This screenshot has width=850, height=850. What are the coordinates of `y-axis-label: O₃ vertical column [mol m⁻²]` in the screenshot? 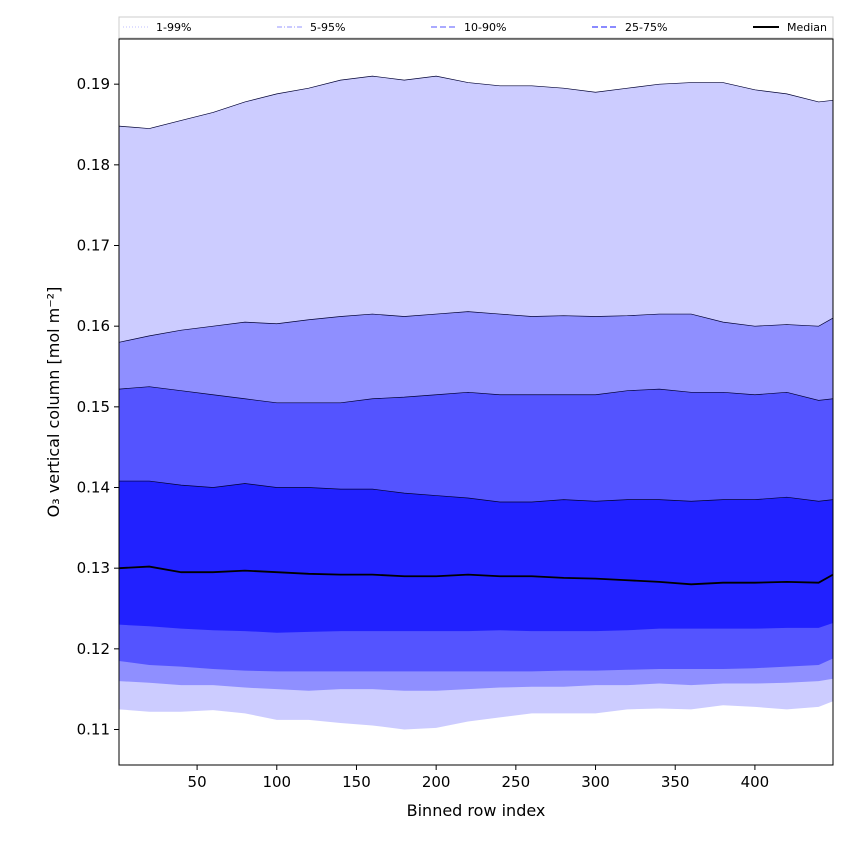 It's located at (53, 402).